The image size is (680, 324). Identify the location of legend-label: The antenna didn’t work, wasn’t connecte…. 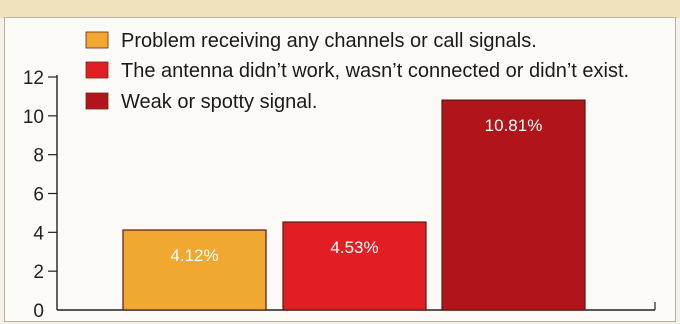
(375, 71).